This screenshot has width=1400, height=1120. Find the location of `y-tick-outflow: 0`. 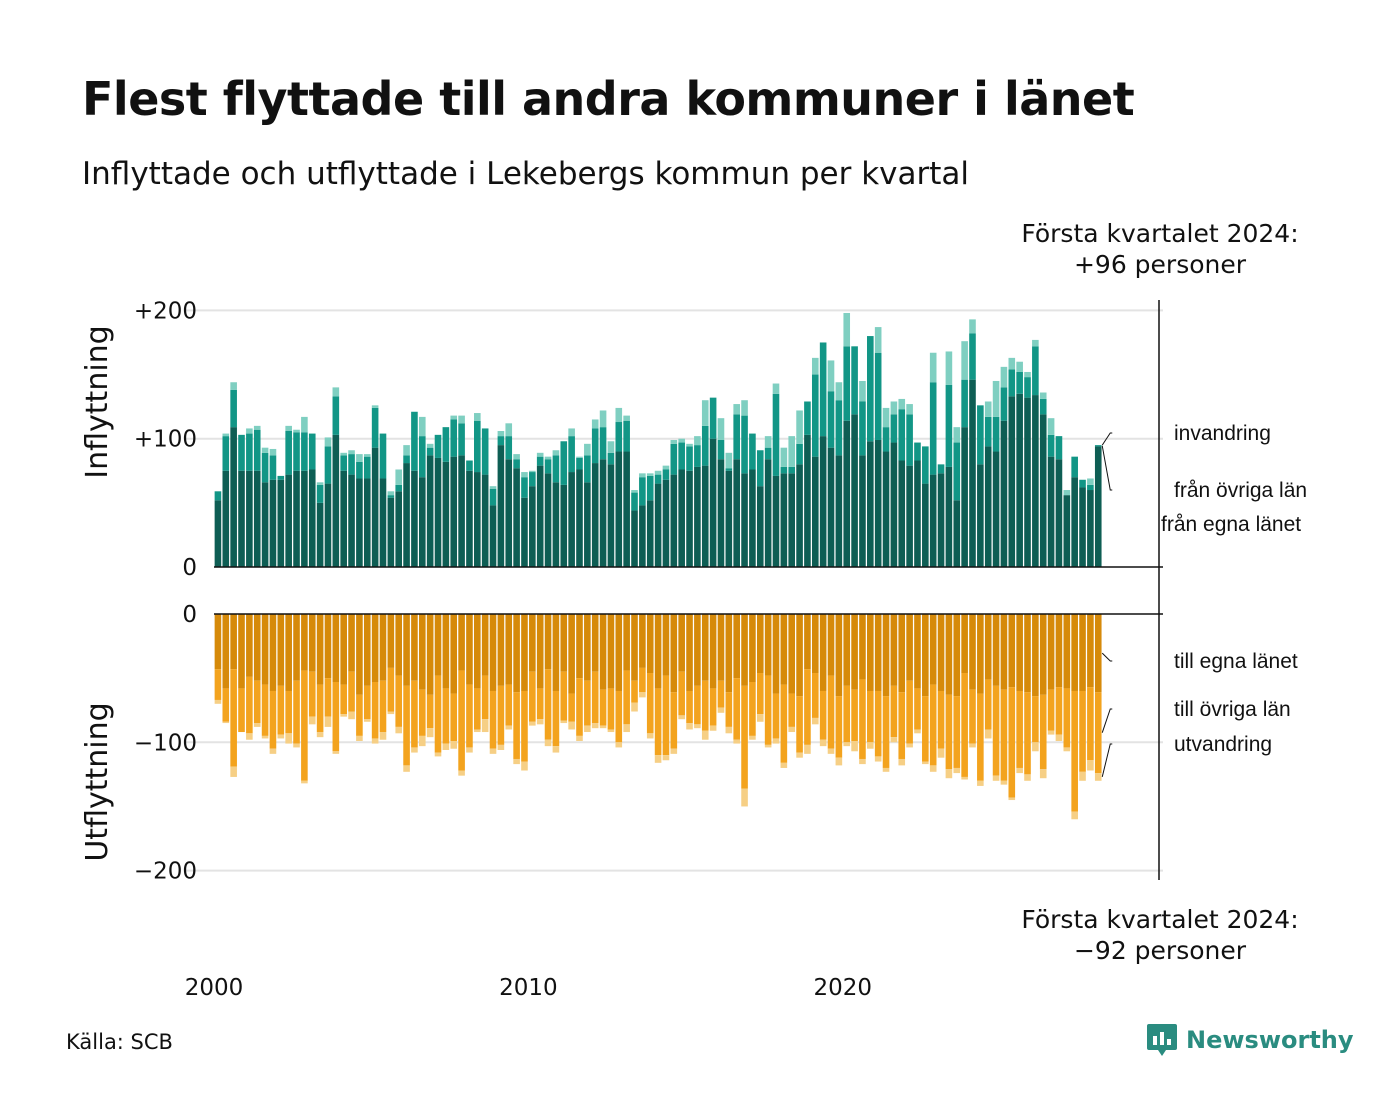

y-tick-outflow: 0 is located at coordinates (189, 615).